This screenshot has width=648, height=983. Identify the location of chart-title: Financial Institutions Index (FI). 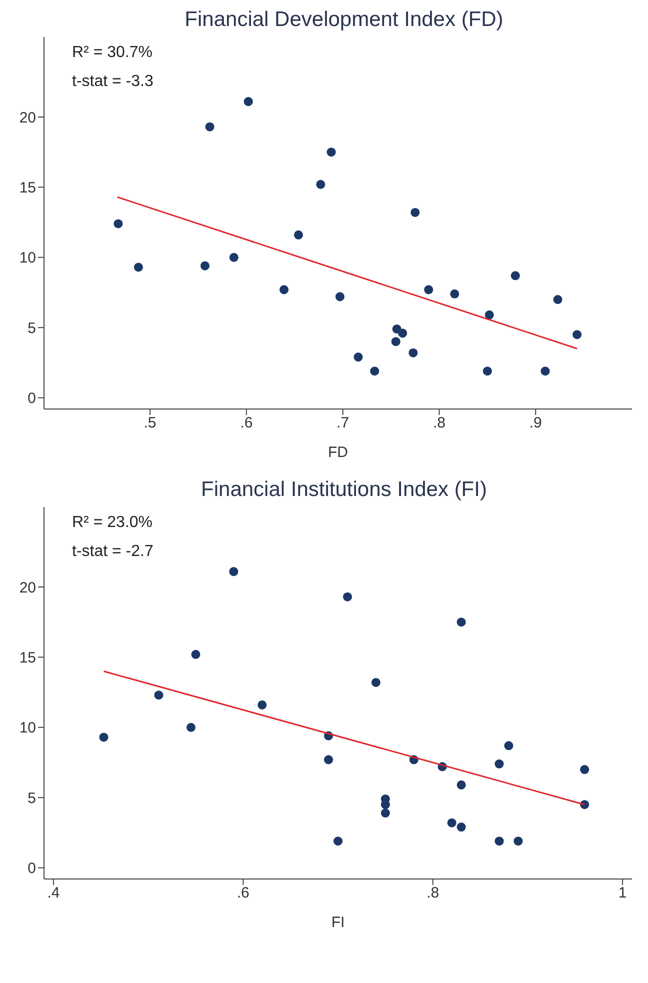
(344, 490).